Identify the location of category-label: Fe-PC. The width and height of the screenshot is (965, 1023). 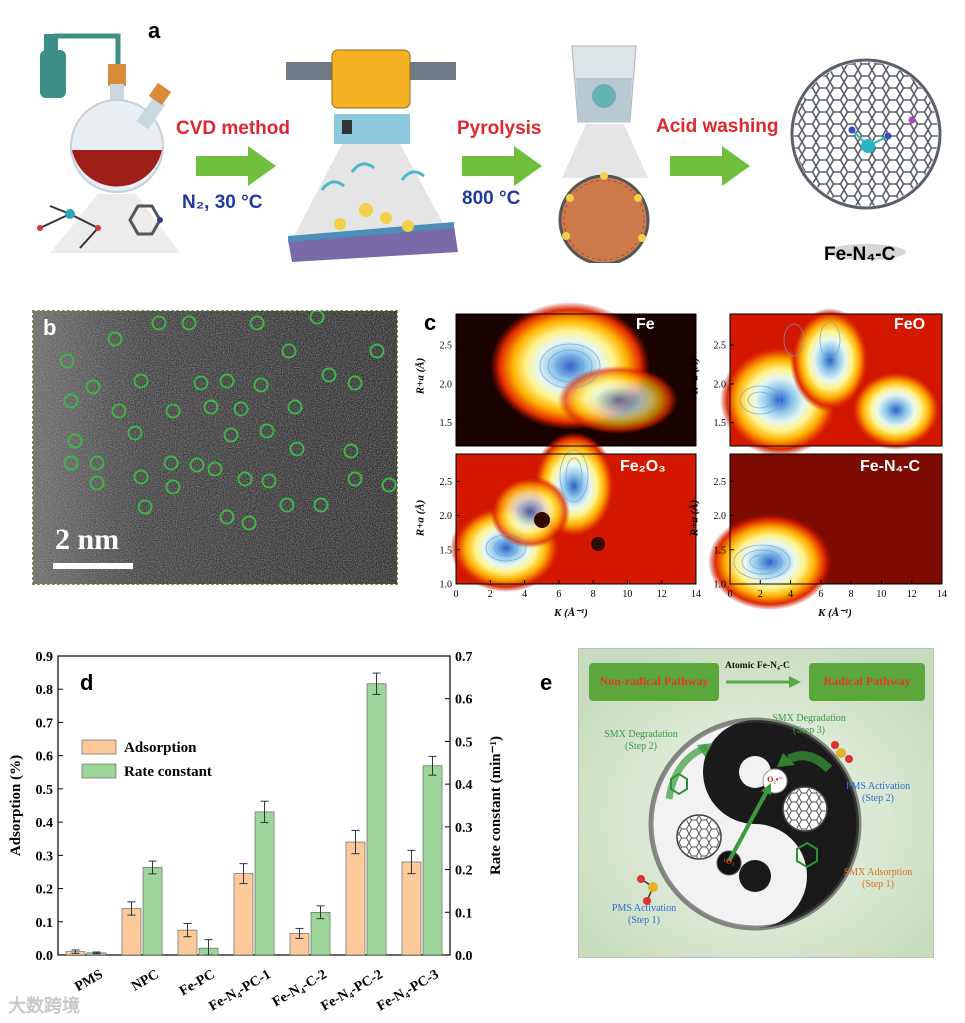
(197, 983).